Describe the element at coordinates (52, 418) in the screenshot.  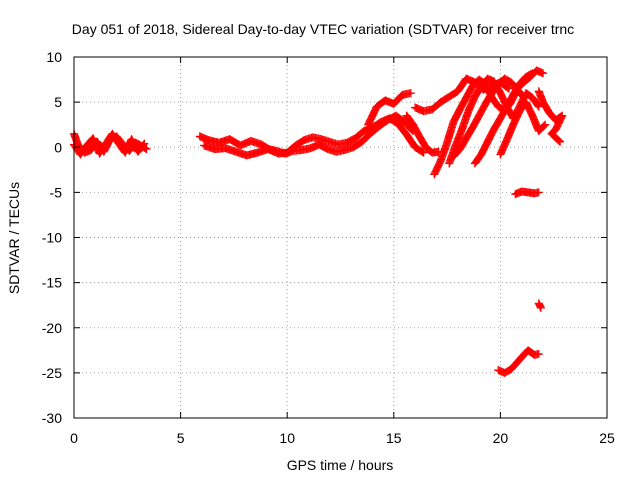
I see `y-tick-label: -30` at that location.